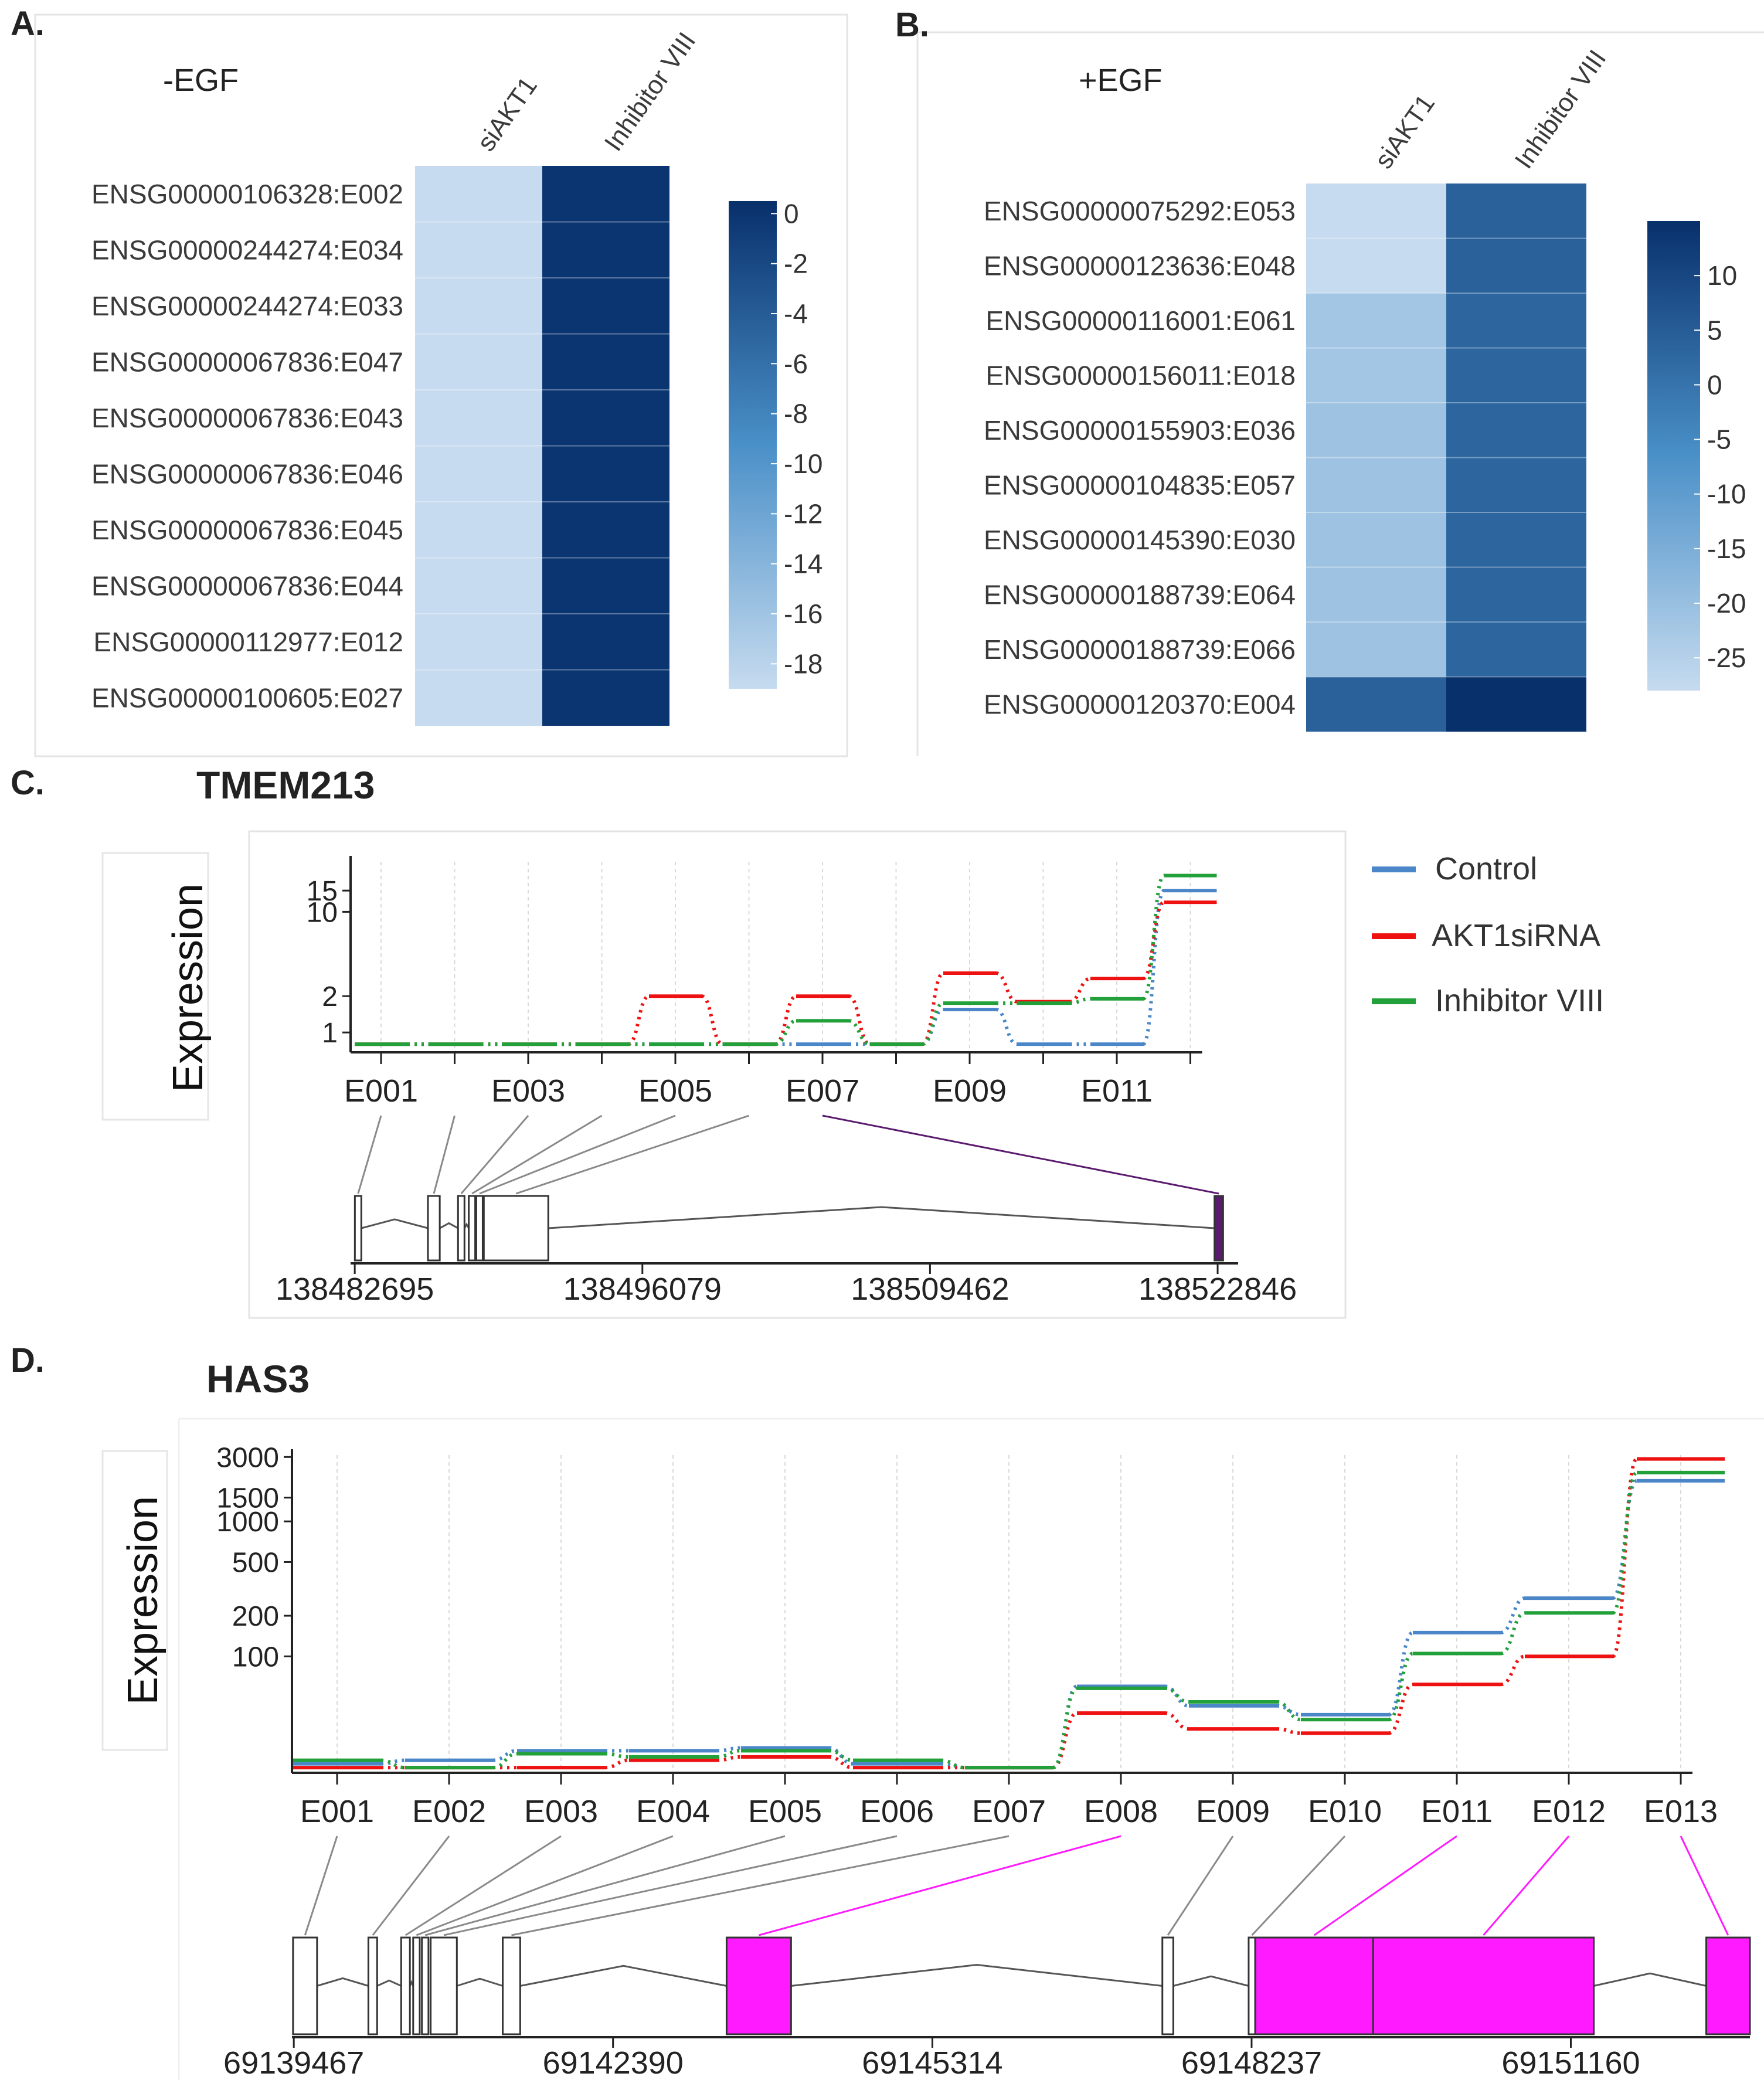  I want to click on coordinate-label: 69139467, so click(293, 2062).